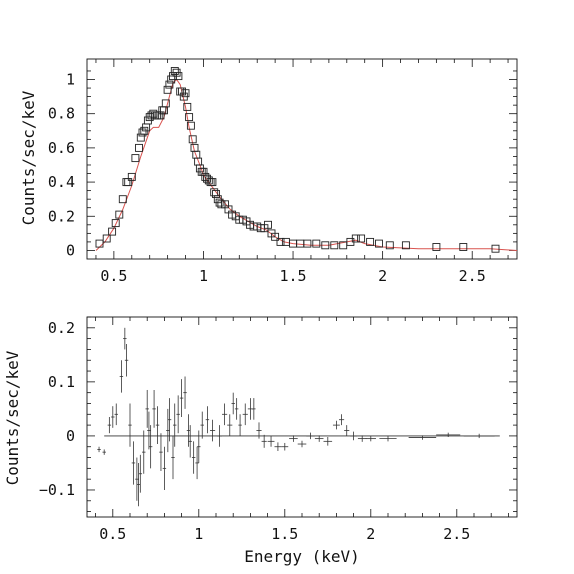 This screenshot has height=574, width=574. I want to click on y-tick-label: 1, so click(70, 80).